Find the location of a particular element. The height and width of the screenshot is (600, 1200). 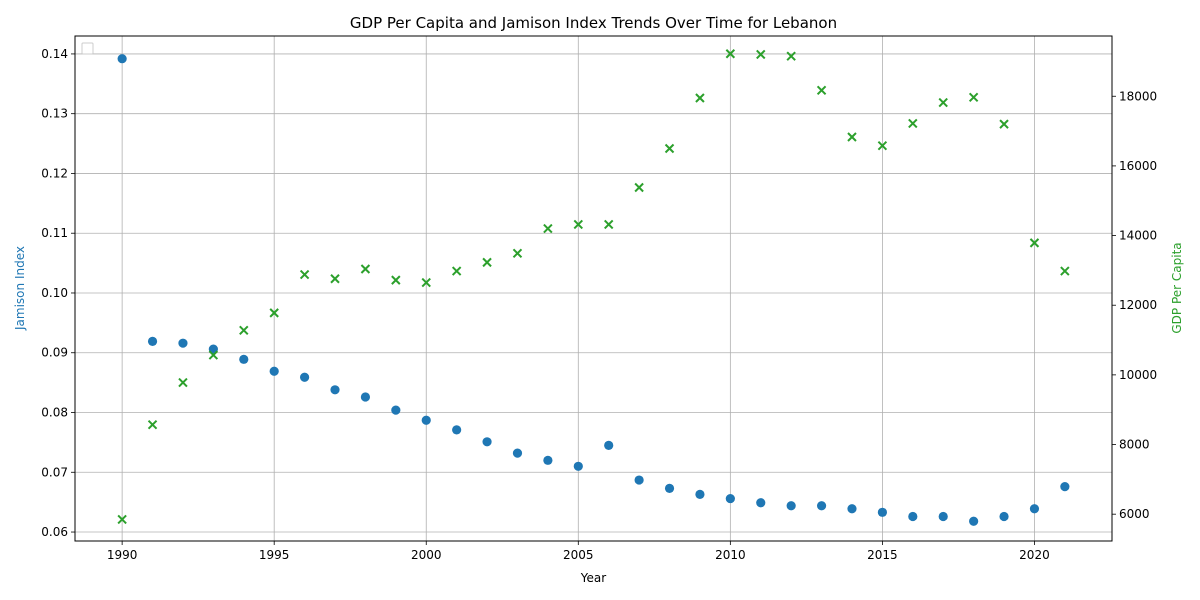

left-axis-title: Jamison Index is located at coordinates (20, 288).